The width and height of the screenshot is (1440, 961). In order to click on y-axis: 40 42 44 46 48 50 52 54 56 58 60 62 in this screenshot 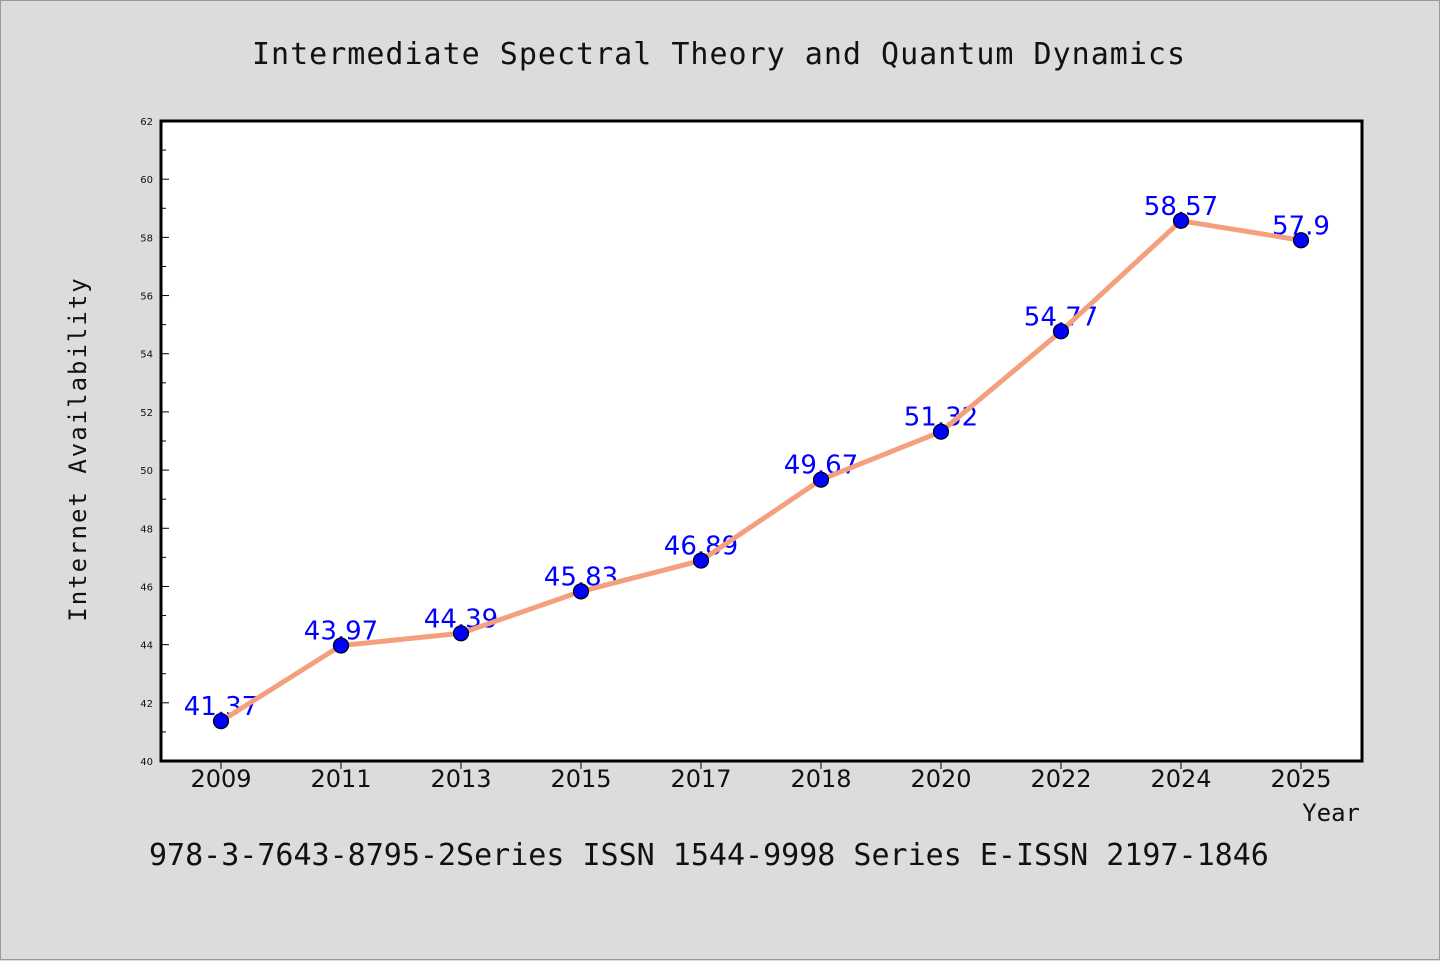, I will do `click(154, 442)`.